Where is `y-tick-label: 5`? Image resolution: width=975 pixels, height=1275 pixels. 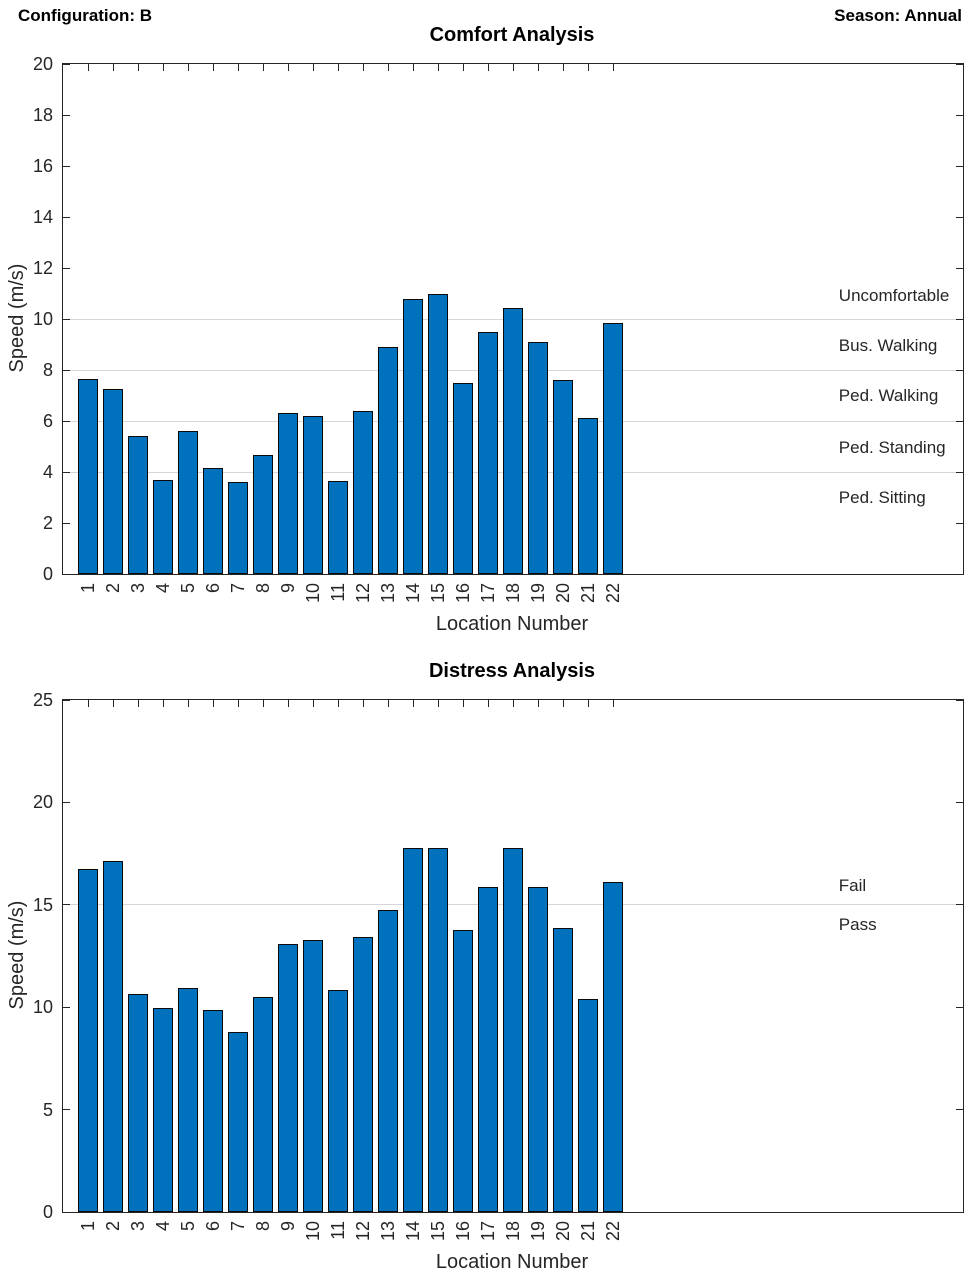 y-tick-label: 5 is located at coordinates (47, 1109).